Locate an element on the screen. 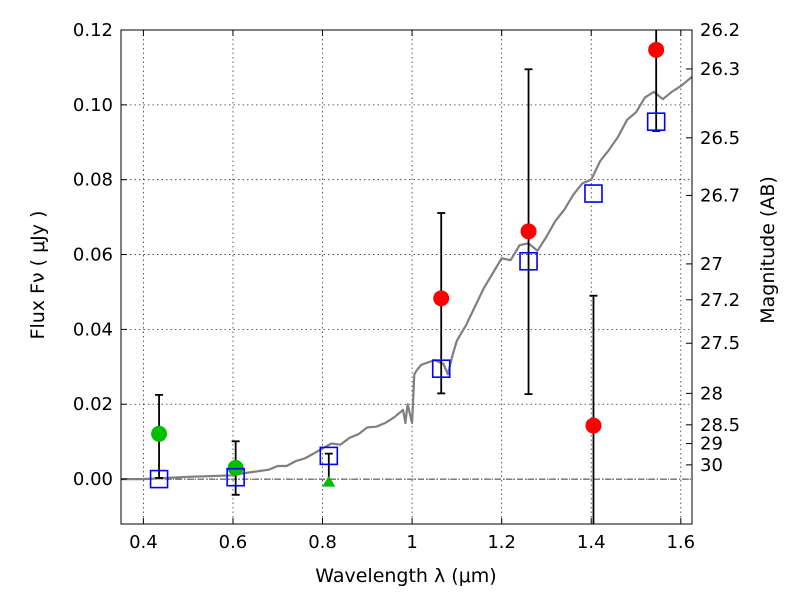 Image resolution: width=800 pixels, height=600 pixels. x-tick-label: 1 is located at coordinates (411, 542).